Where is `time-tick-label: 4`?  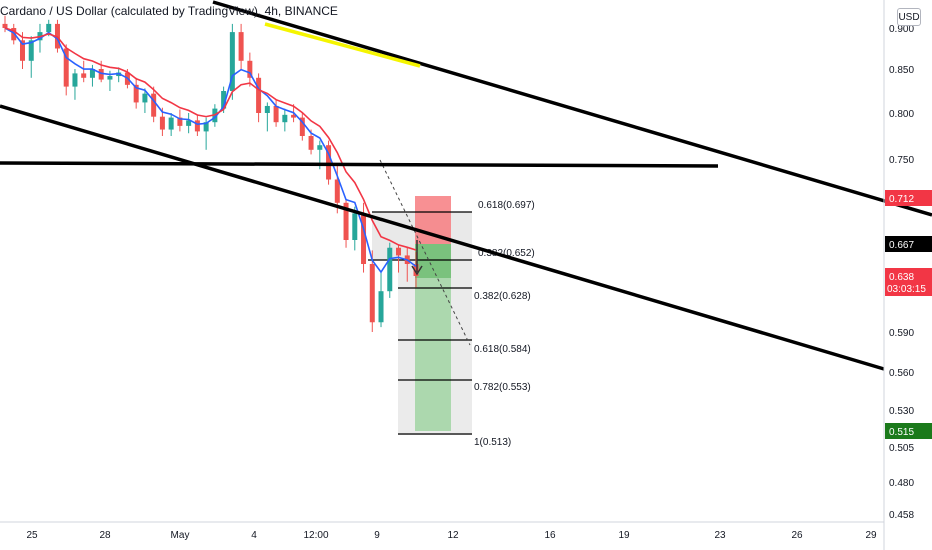
time-tick-label: 4 is located at coordinates (254, 535).